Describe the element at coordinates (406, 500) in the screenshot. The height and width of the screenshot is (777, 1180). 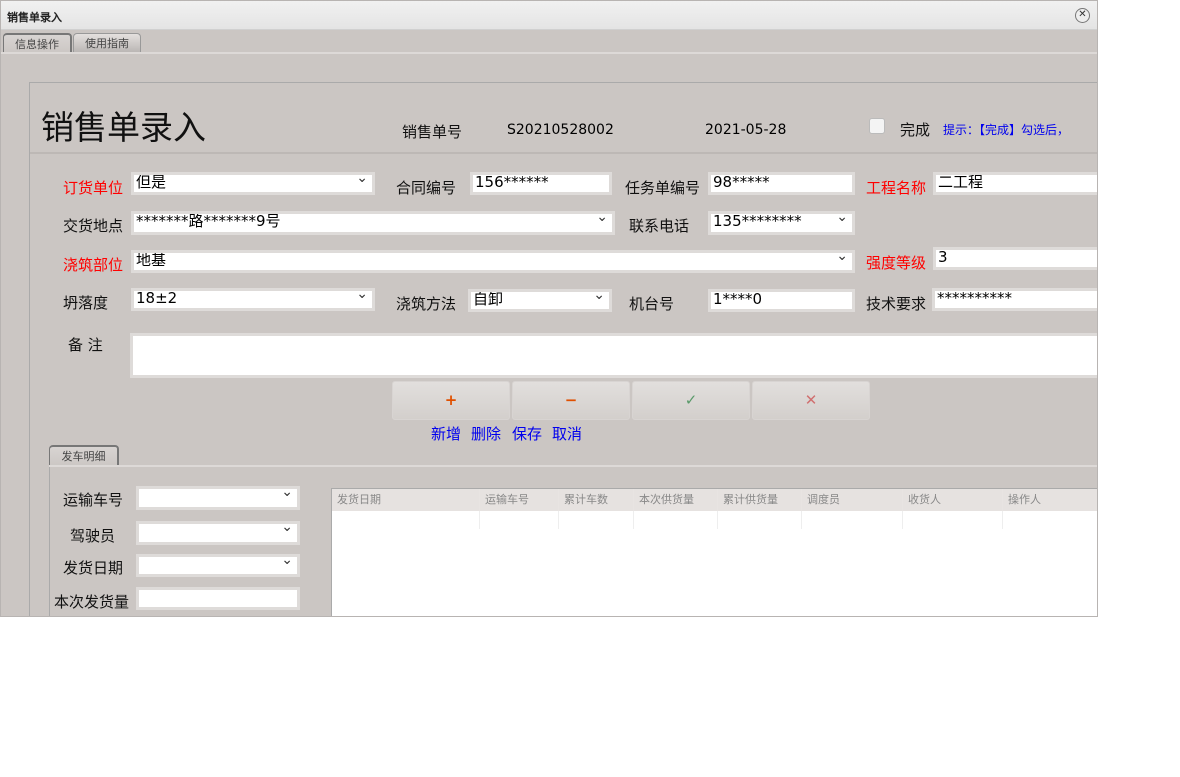
I see `col-header: 发货日期` at that location.